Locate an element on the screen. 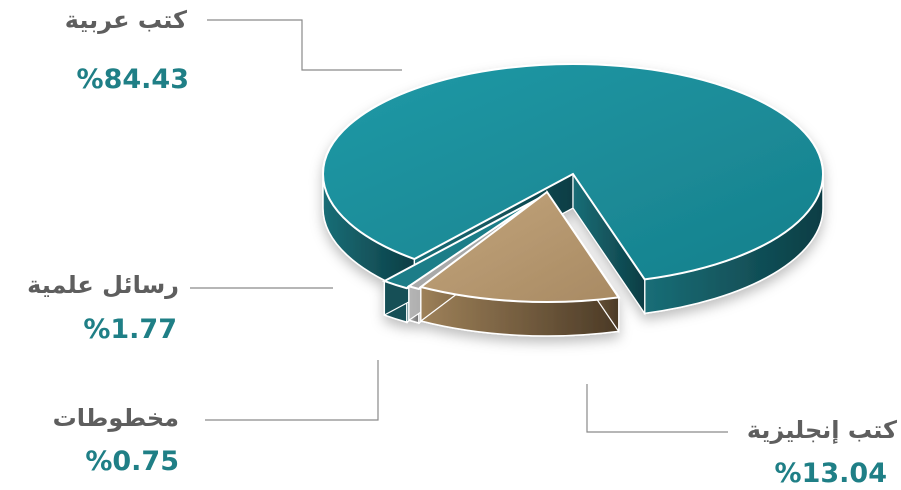  slice-label-manuscripts: مخطوطات is located at coordinates (115, 418).